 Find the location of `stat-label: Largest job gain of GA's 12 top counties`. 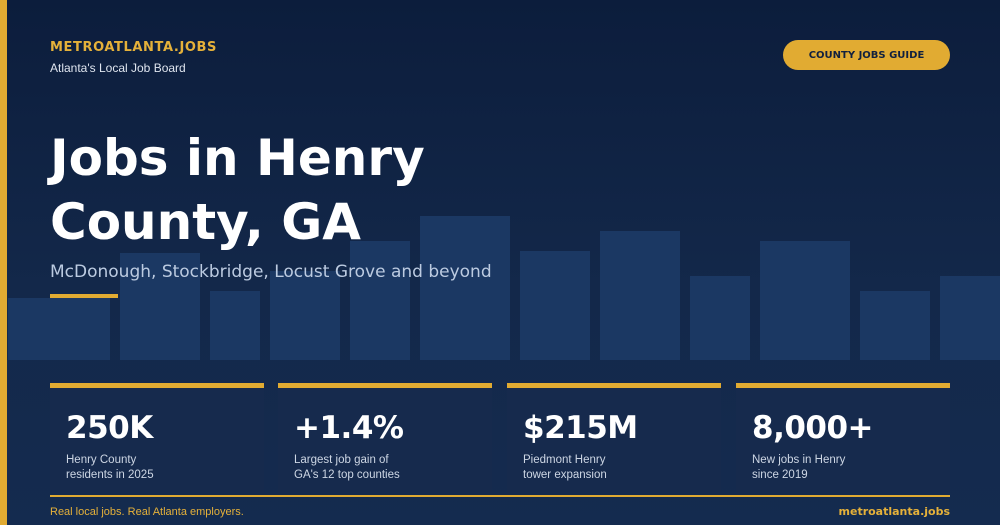

stat-label: Largest job gain of GA's 12 top counties is located at coordinates (384, 468).